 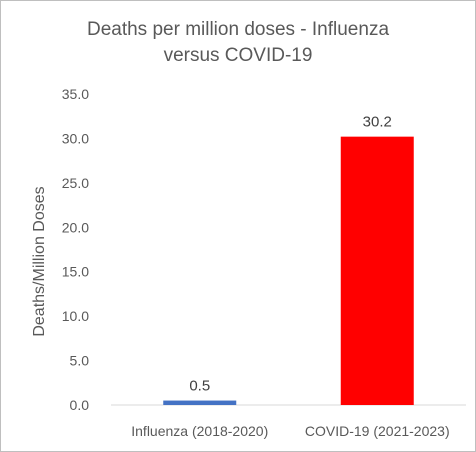 What do you see at coordinates (75, 94) in the screenshot?
I see `y-tick-label: 35.0` at bounding box center [75, 94].